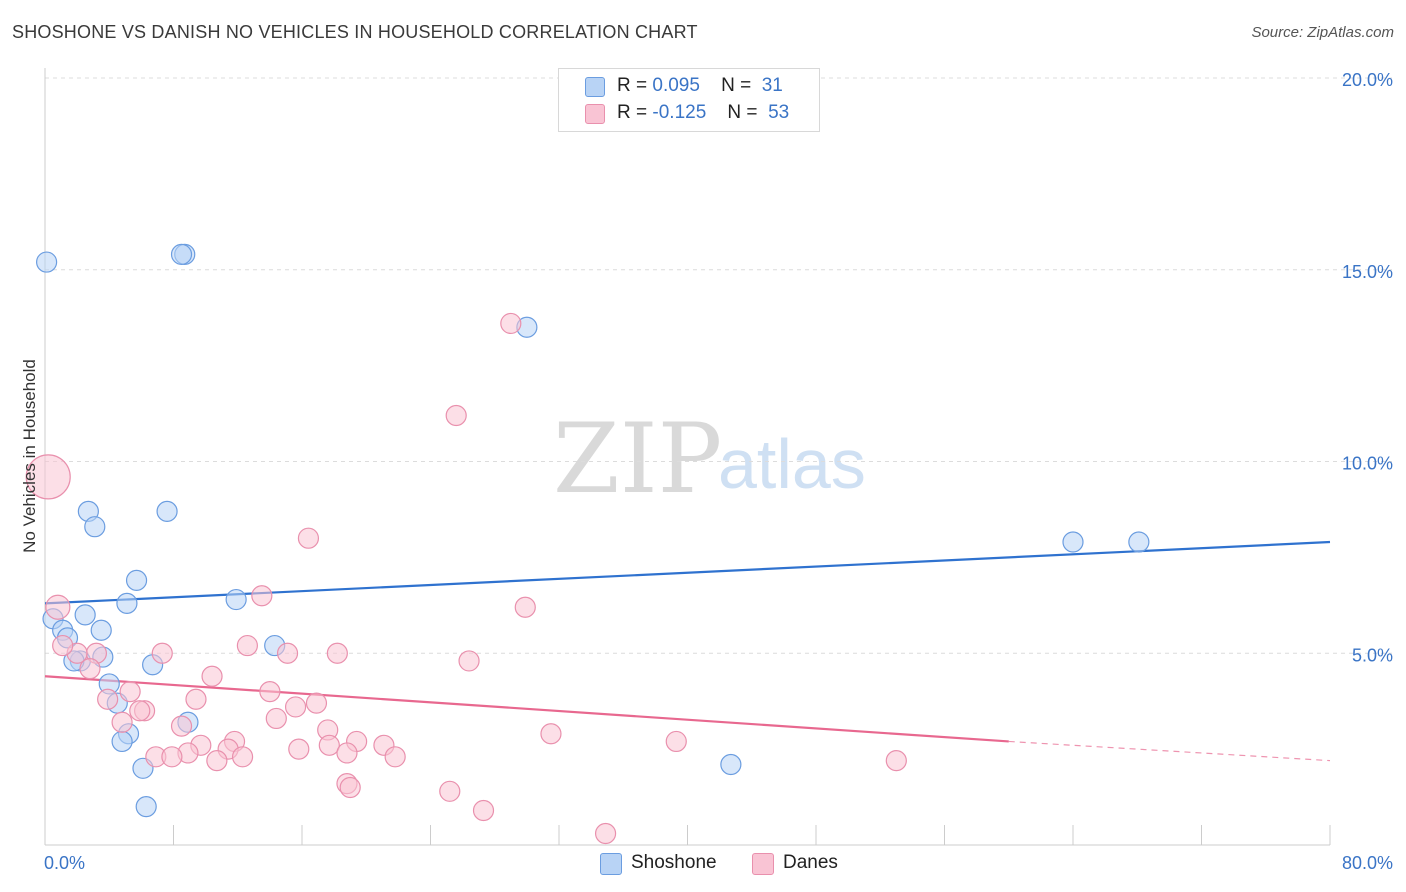 The height and width of the screenshot is (892, 1406). I want to click on watermark-atlas: atlas, so click(792, 464).